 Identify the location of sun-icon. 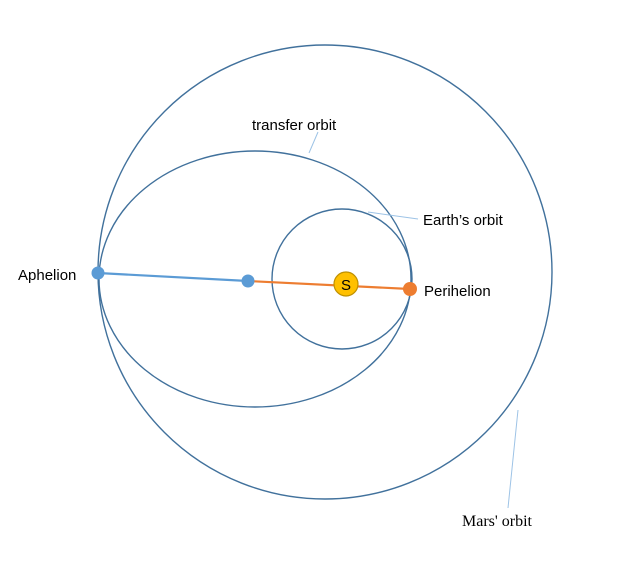
(346, 284).